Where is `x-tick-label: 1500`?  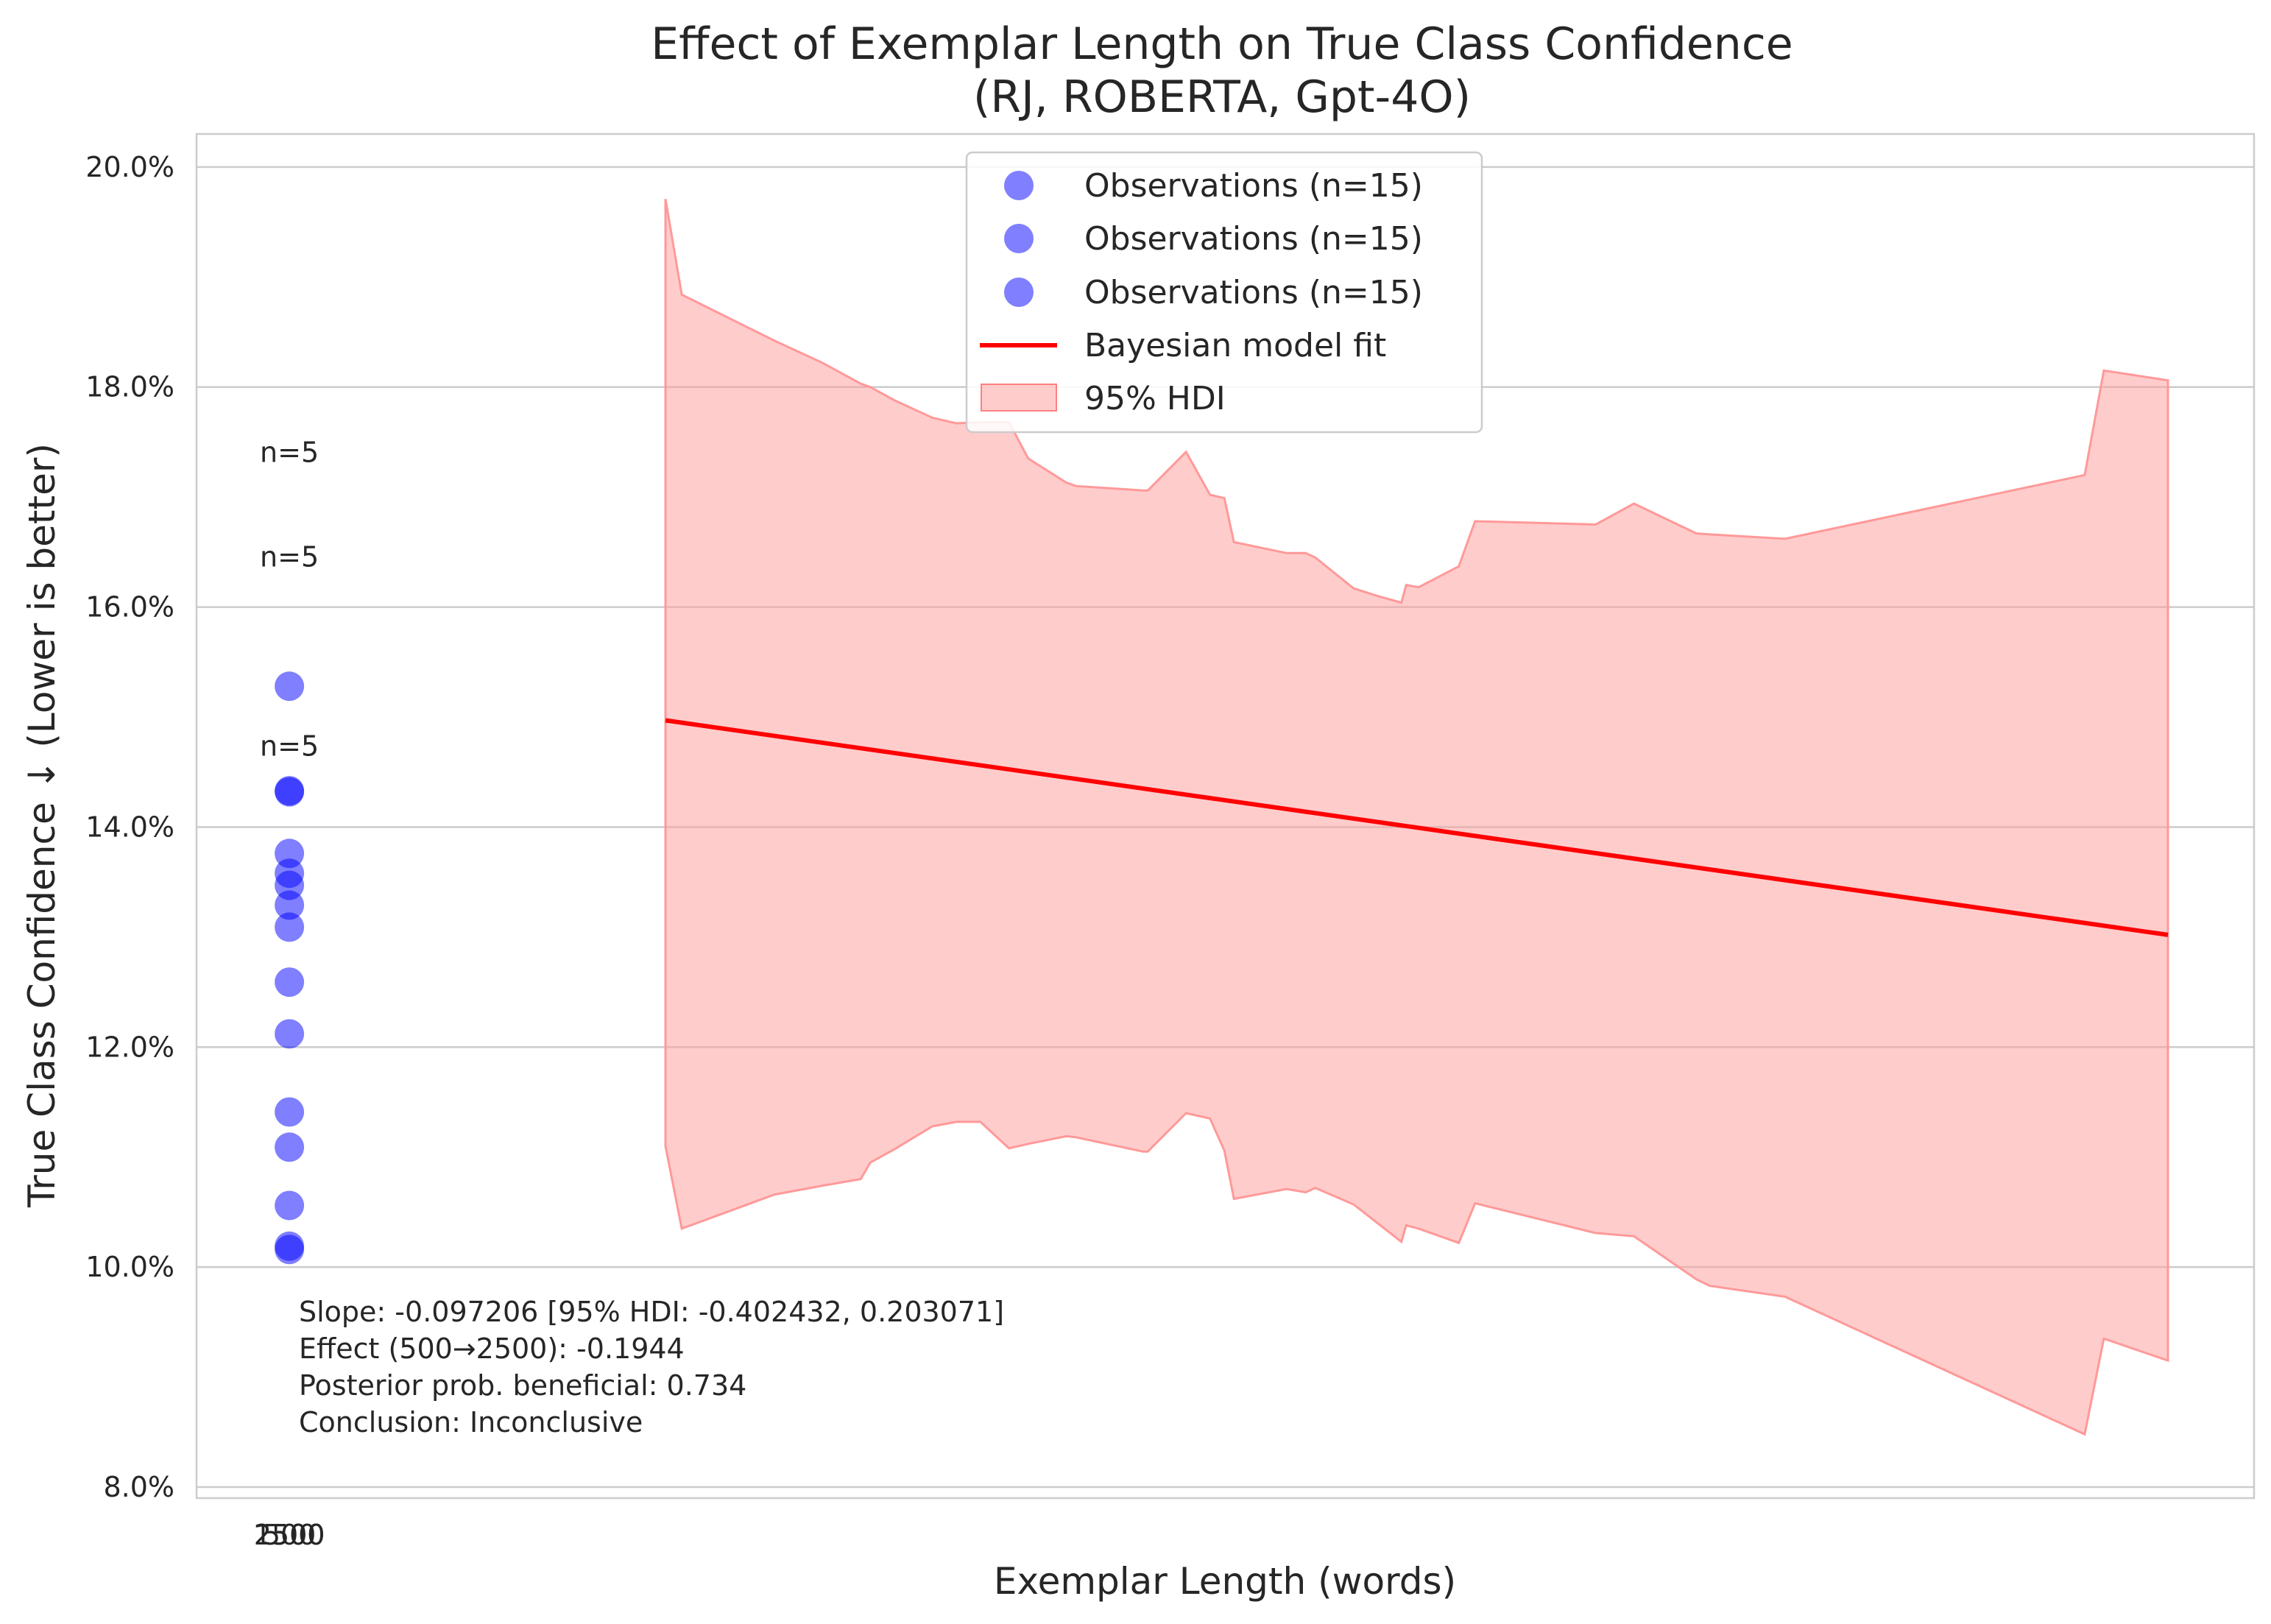
x-tick-label: 1500 is located at coordinates (289, 1535).